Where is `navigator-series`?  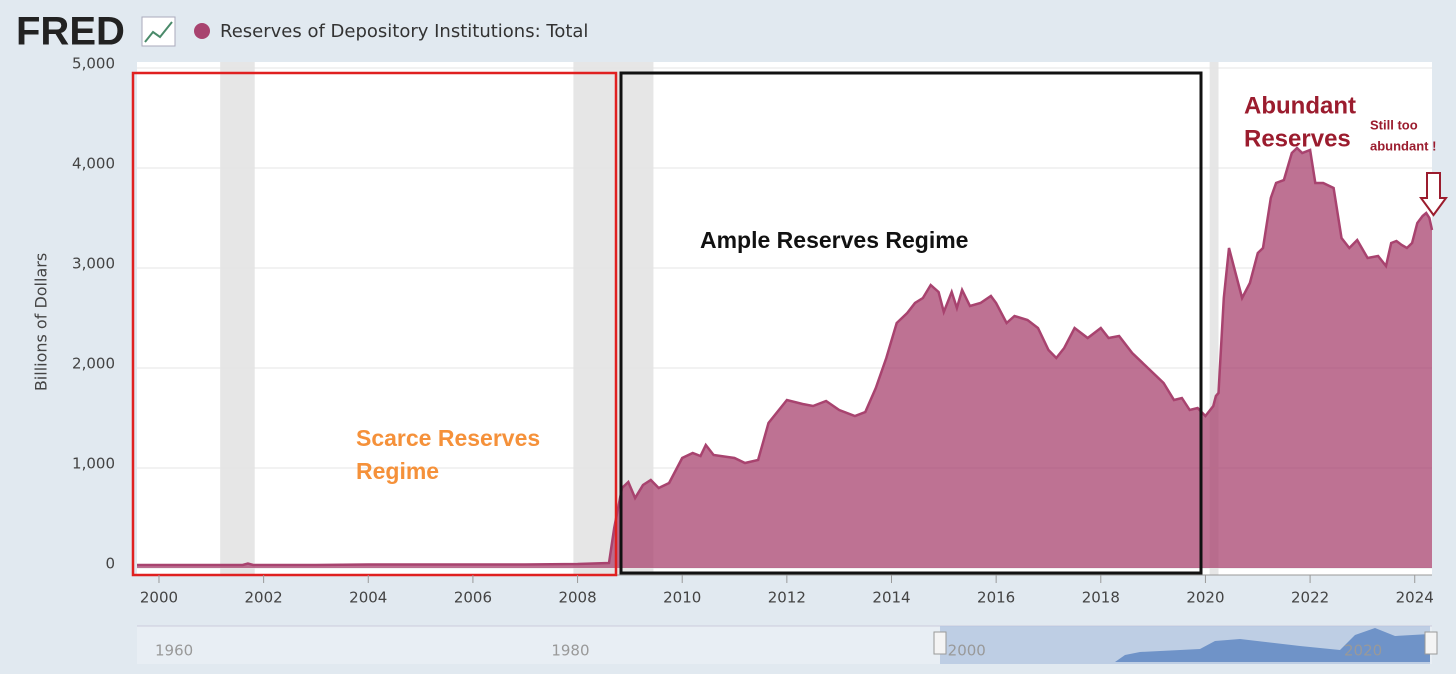
navigator-series is located at coordinates (783, 645).